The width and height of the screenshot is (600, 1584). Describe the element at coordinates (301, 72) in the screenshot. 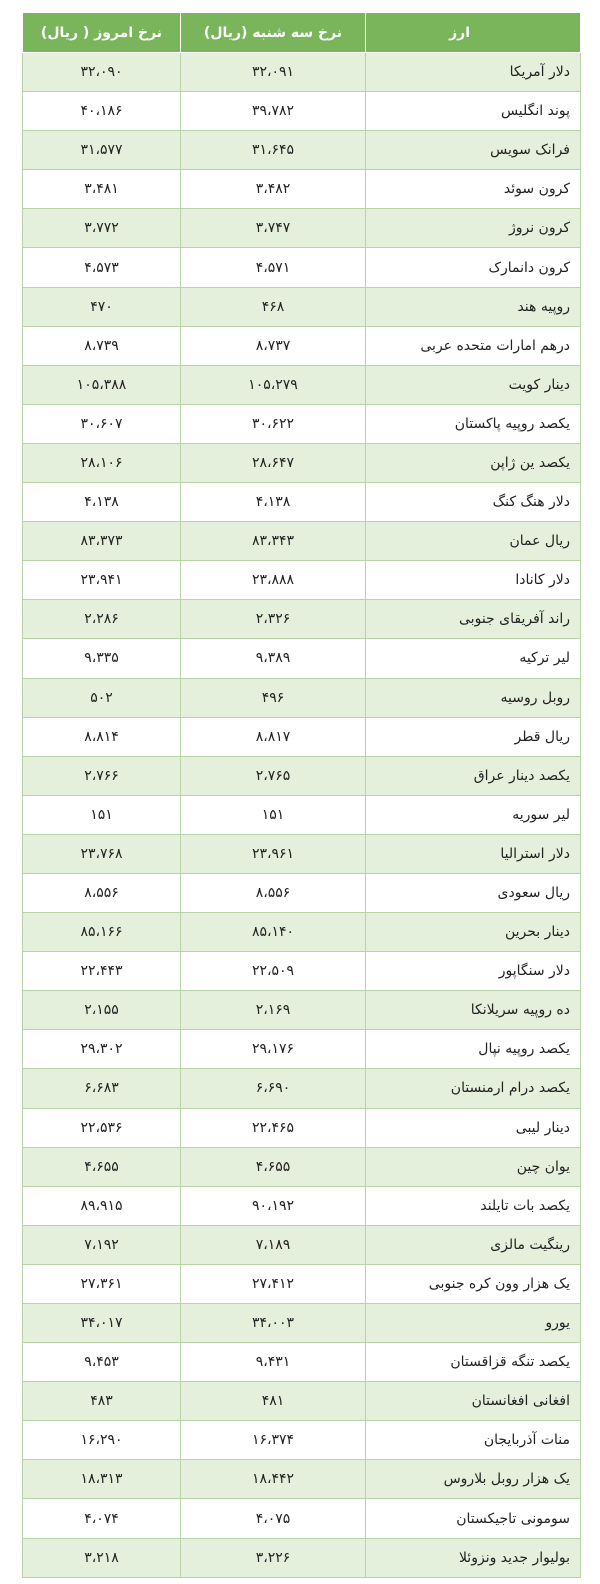

I see `table-row: دلار آمریکا ۳۲،۰۹۱ ۳۲،۰۹۰` at that location.